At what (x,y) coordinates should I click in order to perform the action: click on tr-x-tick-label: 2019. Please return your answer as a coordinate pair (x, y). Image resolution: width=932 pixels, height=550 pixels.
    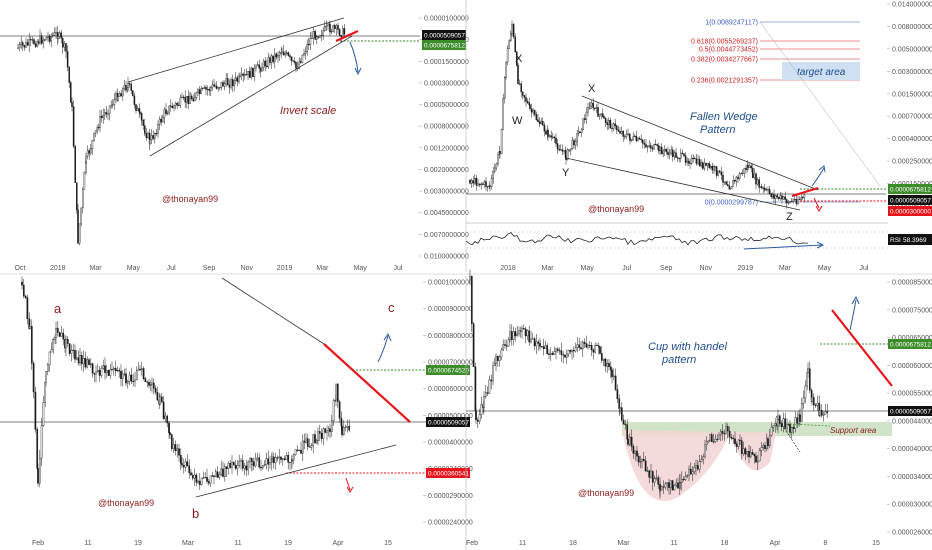
    Looking at the image, I should click on (746, 268).